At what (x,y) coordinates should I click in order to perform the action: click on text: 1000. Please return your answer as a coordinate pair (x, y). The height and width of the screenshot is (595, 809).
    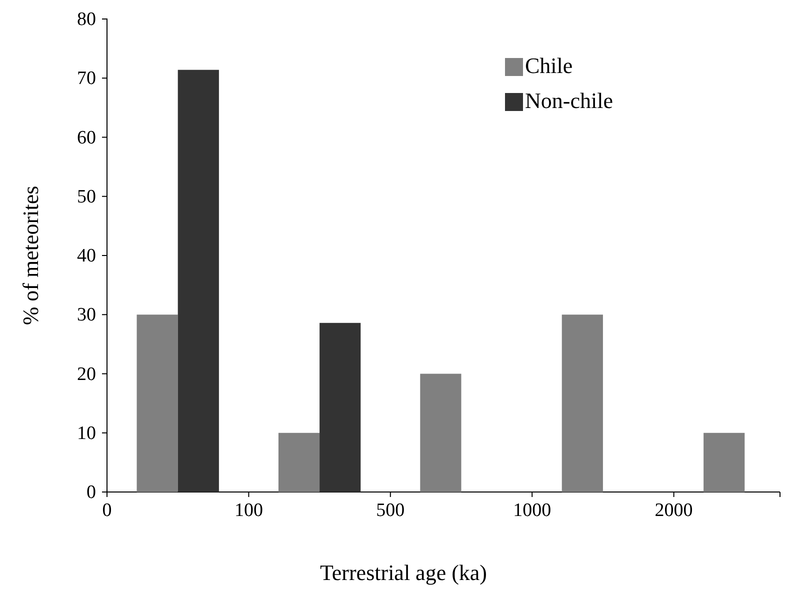
    Looking at the image, I should click on (532, 510).